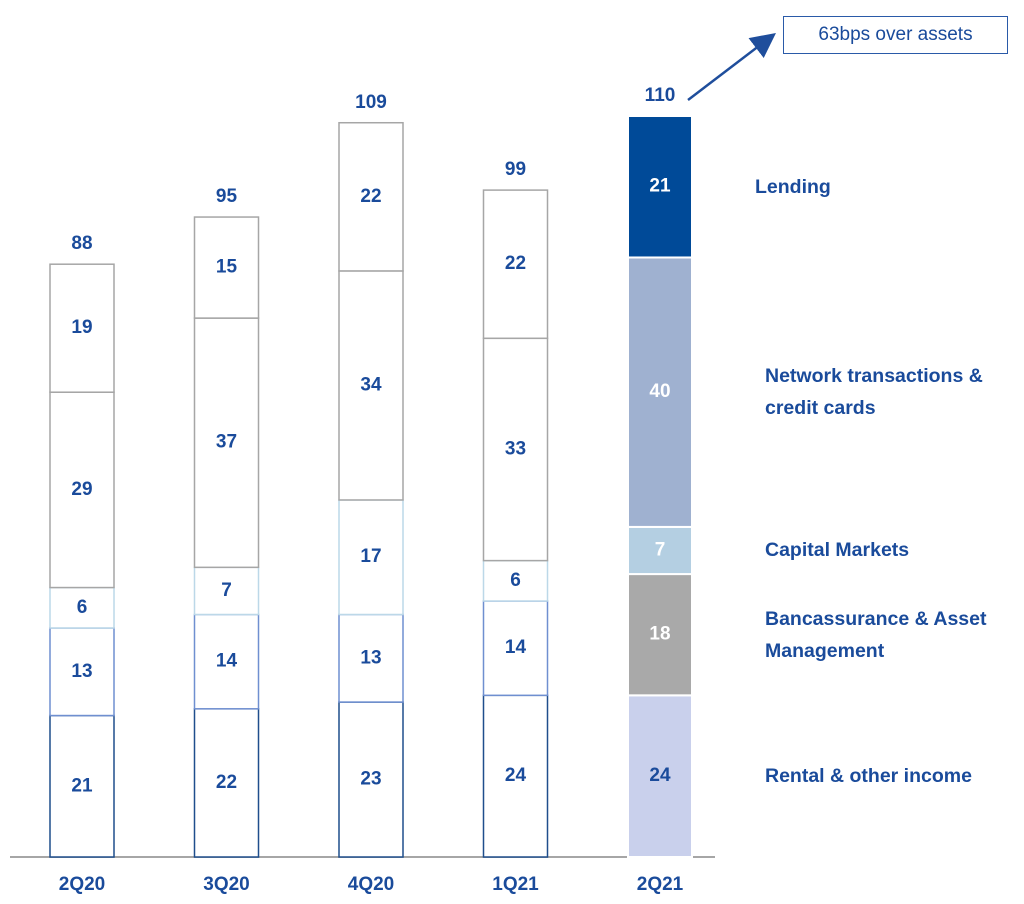 Image resolution: width=1024 pixels, height=904 pixels. I want to click on total-label: 99, so click(515, 169).